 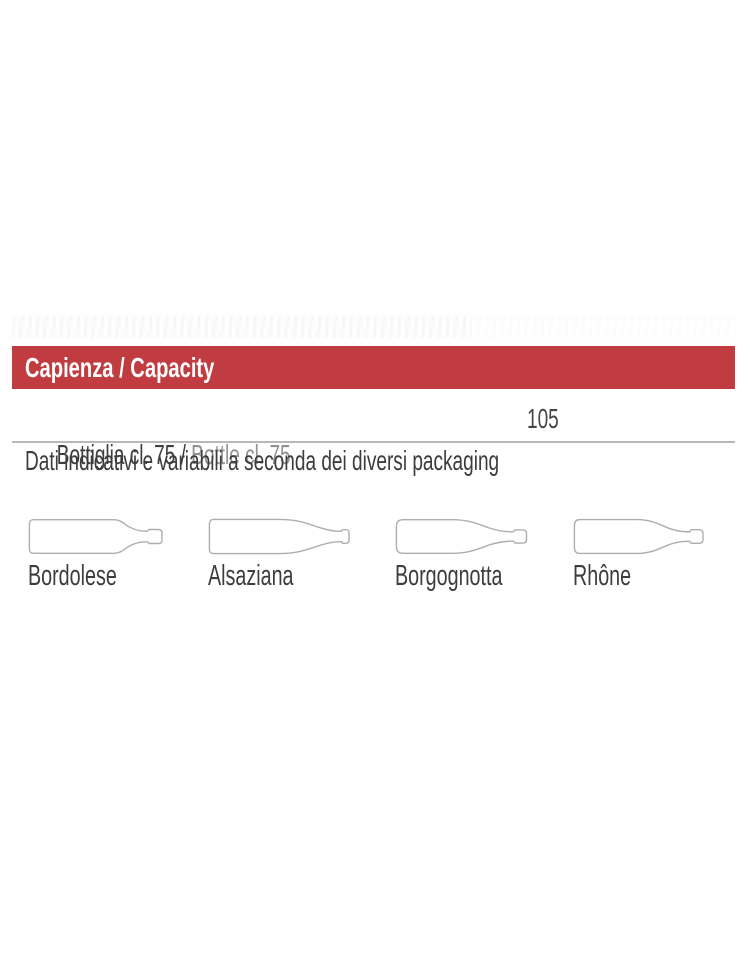 What do you see at coordinates (242, 327) in the screenshot?
I see `faint-image-artifact` at bounding box center [242, 327].